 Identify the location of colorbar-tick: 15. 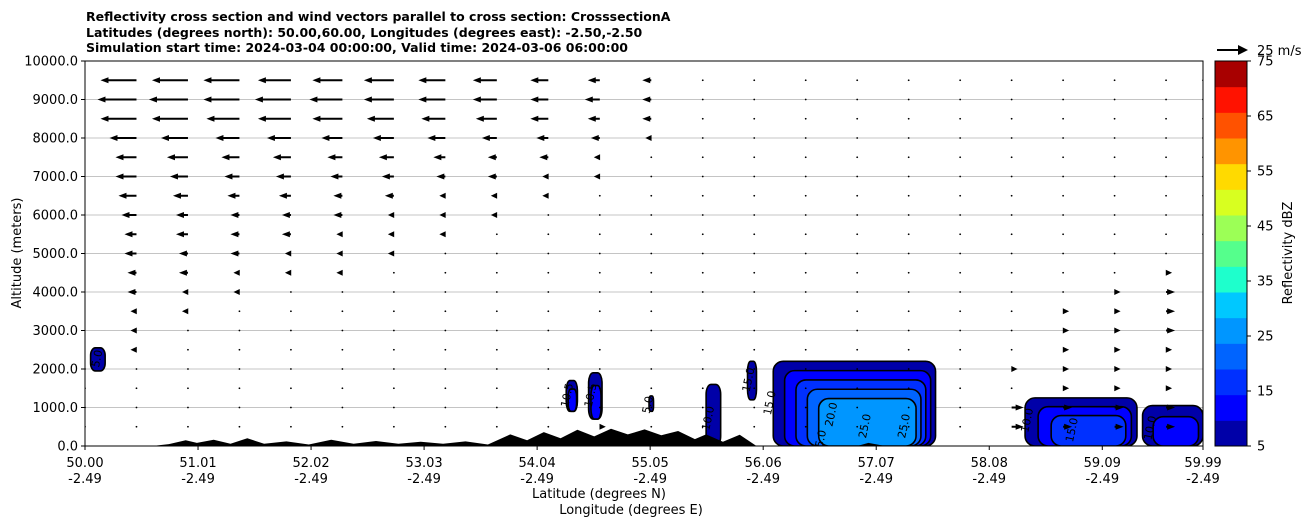
(1260, 392).